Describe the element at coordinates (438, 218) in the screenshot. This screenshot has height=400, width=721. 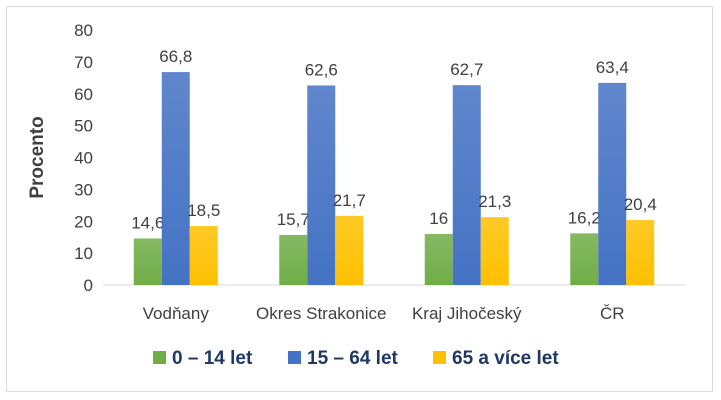
I see `data-label: 16` at that location.